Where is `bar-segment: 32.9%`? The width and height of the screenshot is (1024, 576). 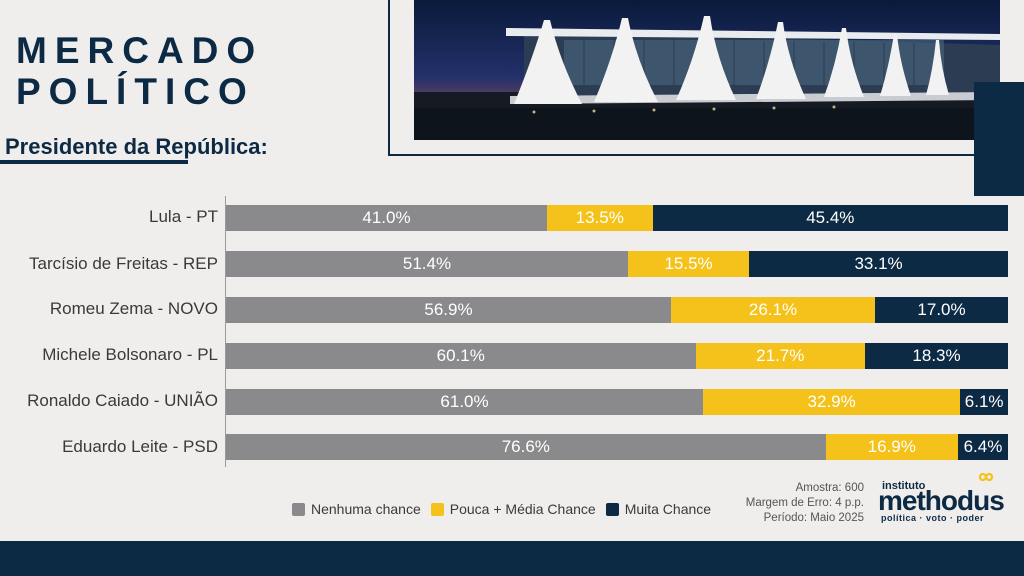 bar-segment: 32.9% is located at coordinates (832, 402).